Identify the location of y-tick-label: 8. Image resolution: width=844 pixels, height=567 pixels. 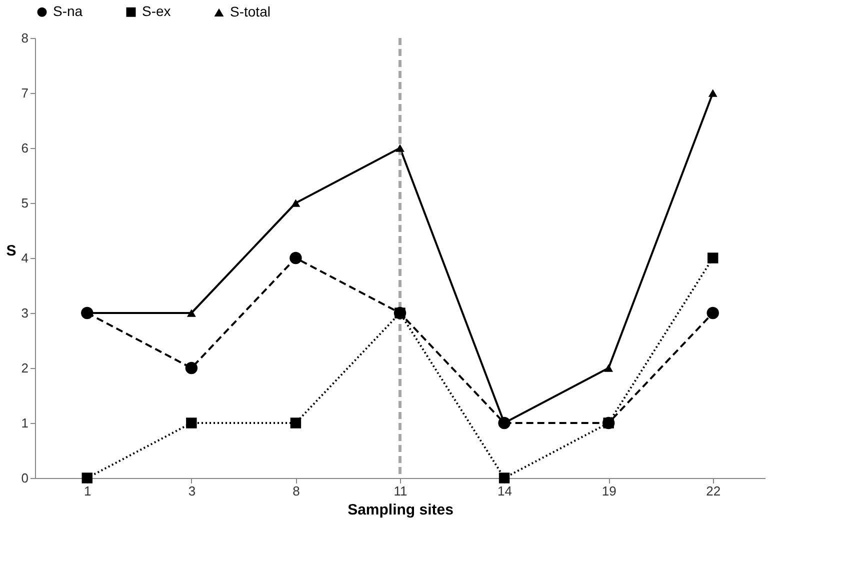
(24, 38).